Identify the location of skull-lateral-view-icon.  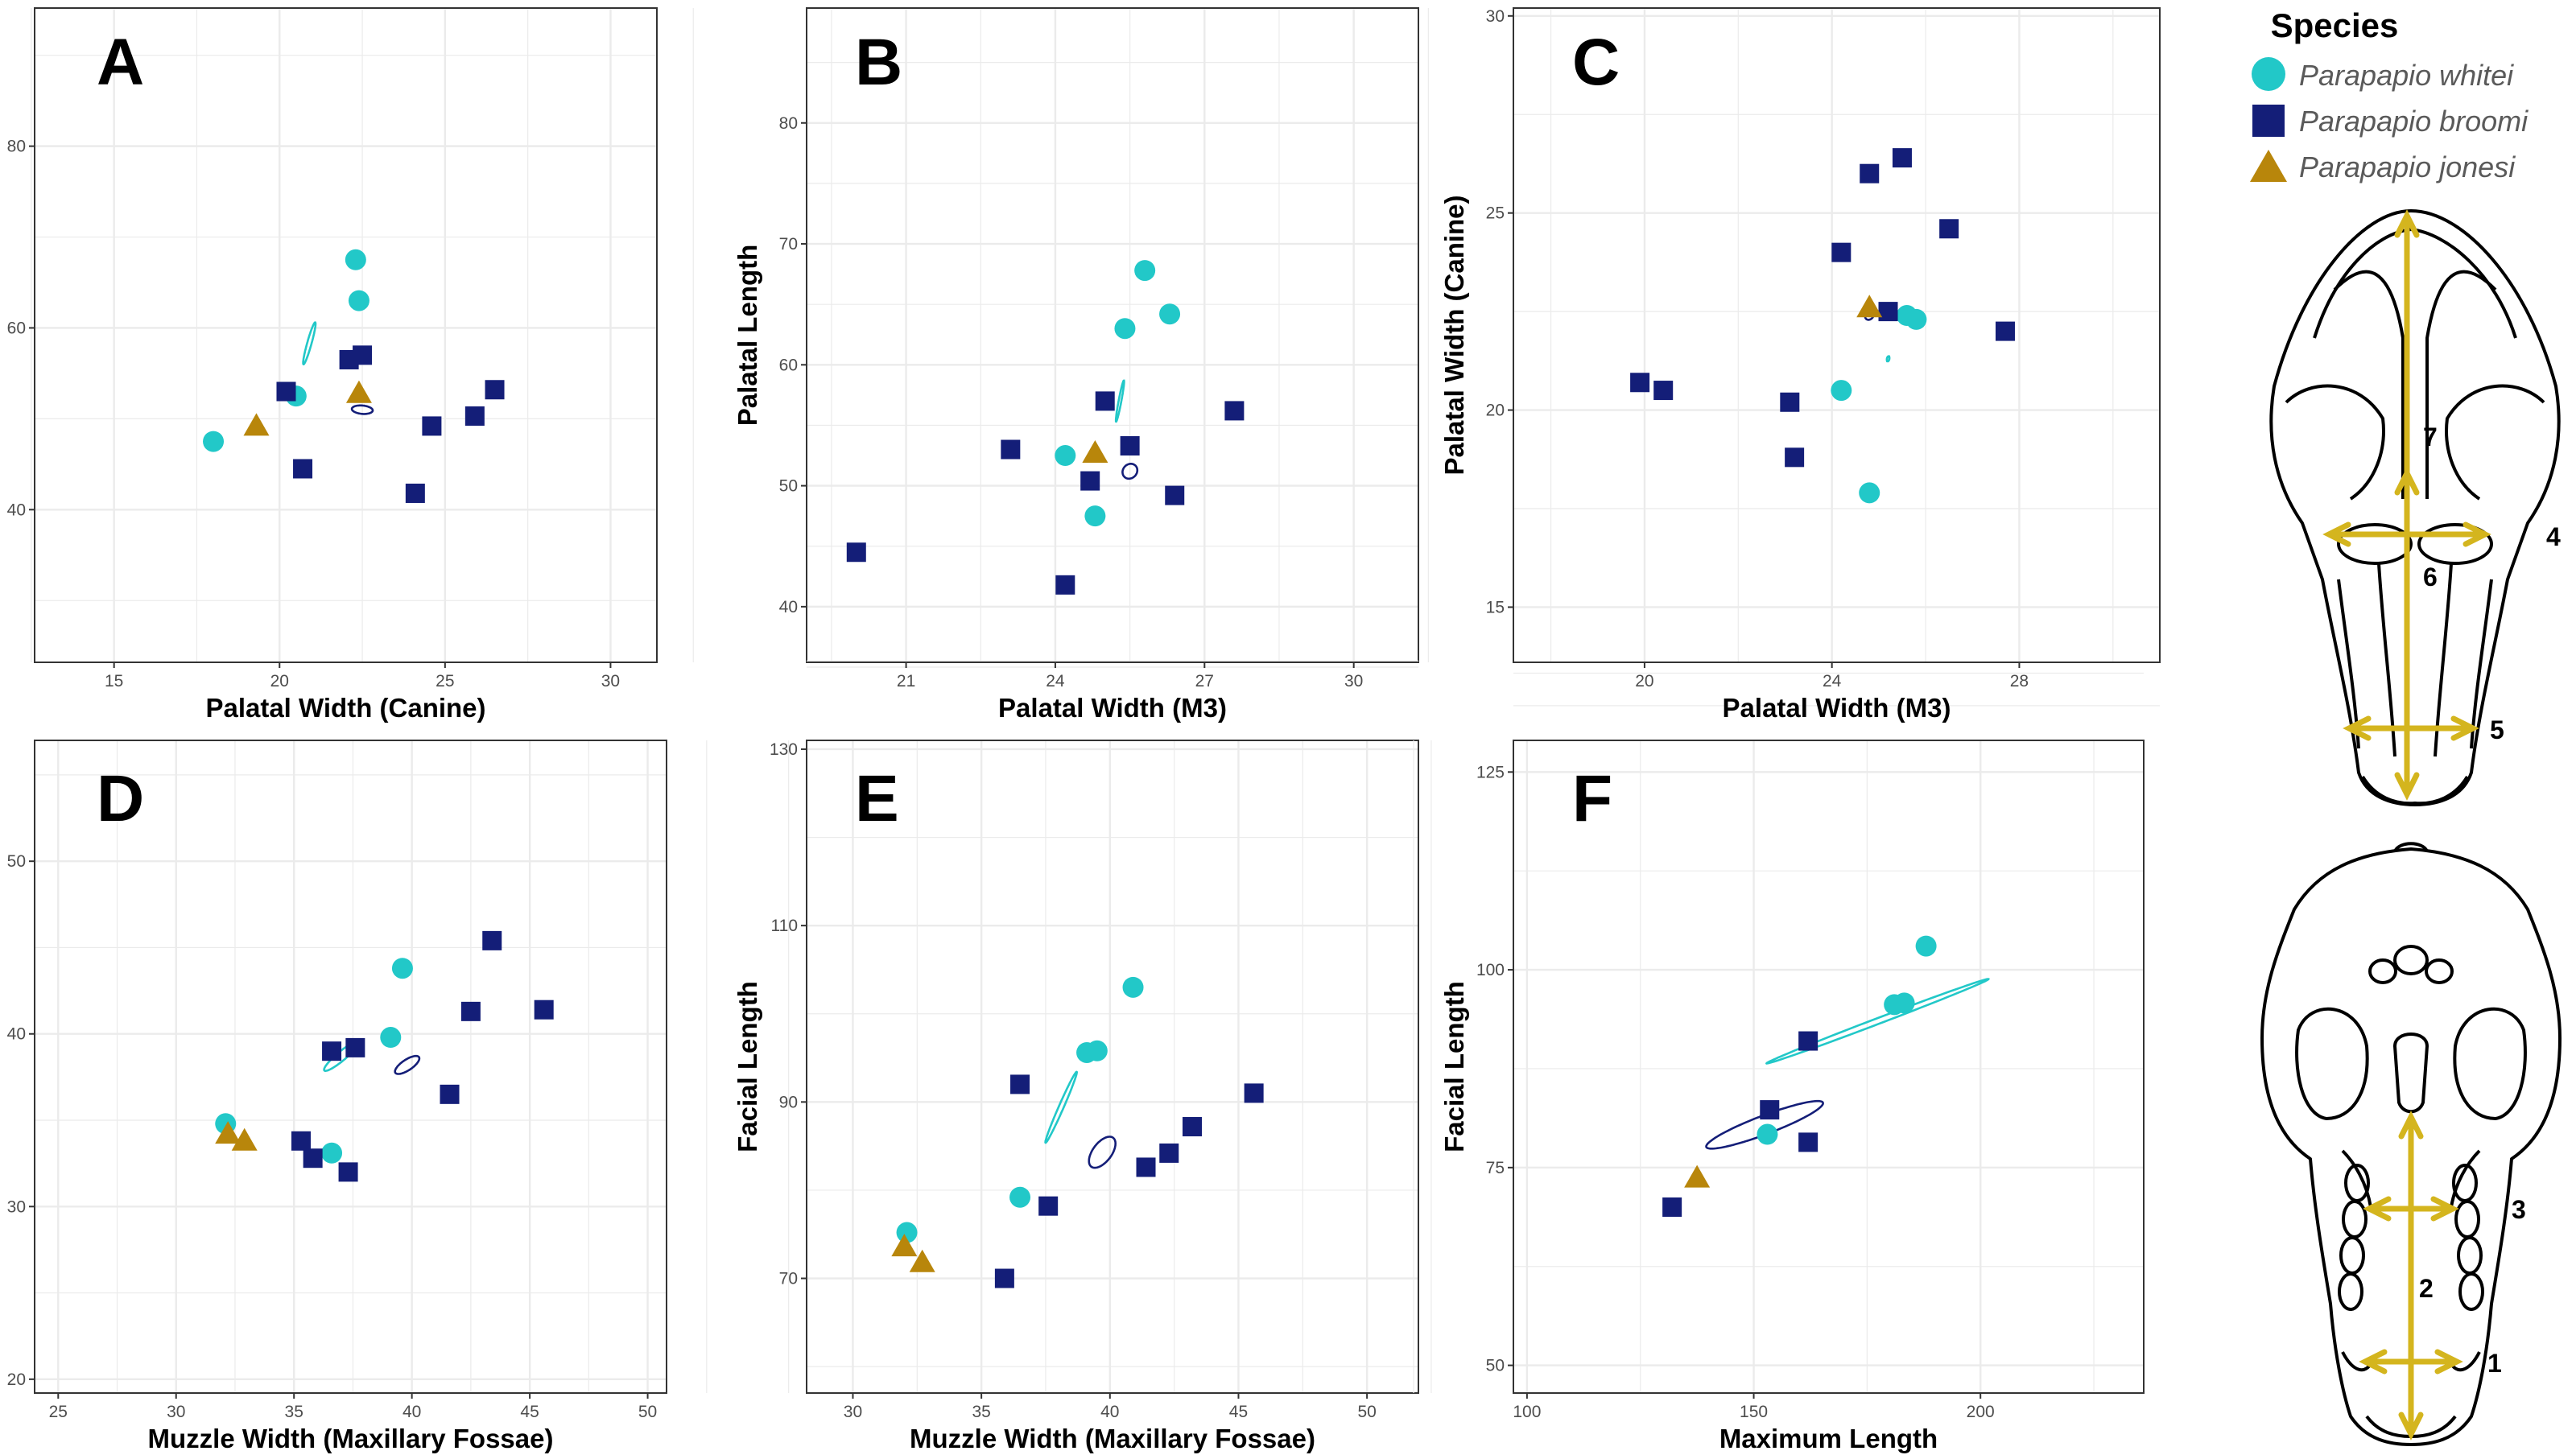
(2411, 1144).